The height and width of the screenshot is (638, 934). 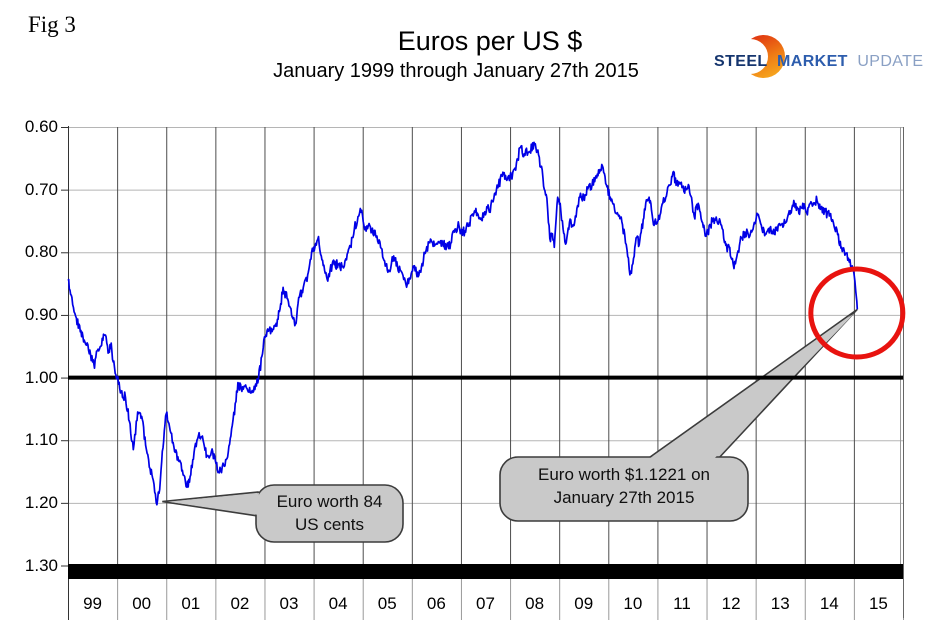 What do you see at coordinates (329, 501) in the screenshot?
I see `callout-line: Euro worth 84` at bounding box center [329, 501].